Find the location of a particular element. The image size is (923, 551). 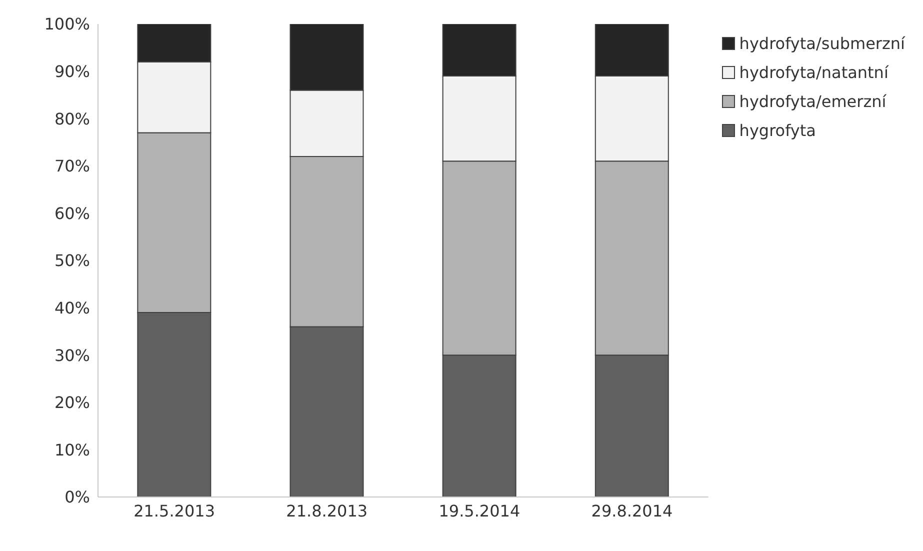

x-tick-label: 21.8.2013 is located at coordinates (327, 510).